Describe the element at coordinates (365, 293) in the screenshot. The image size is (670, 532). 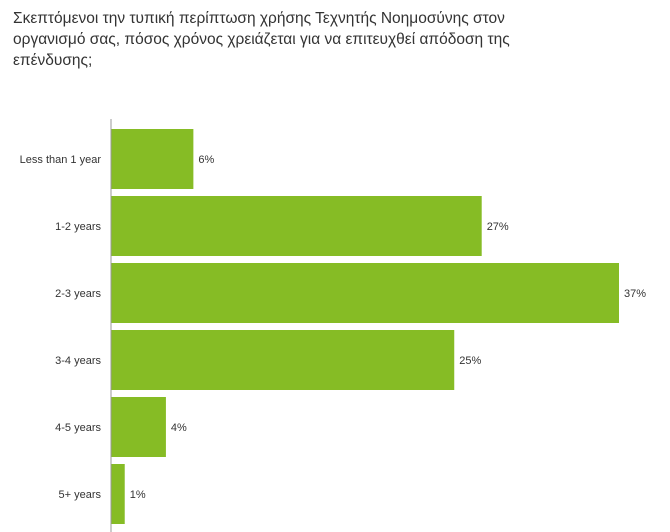
I see `bar-2-3-years` at that location.